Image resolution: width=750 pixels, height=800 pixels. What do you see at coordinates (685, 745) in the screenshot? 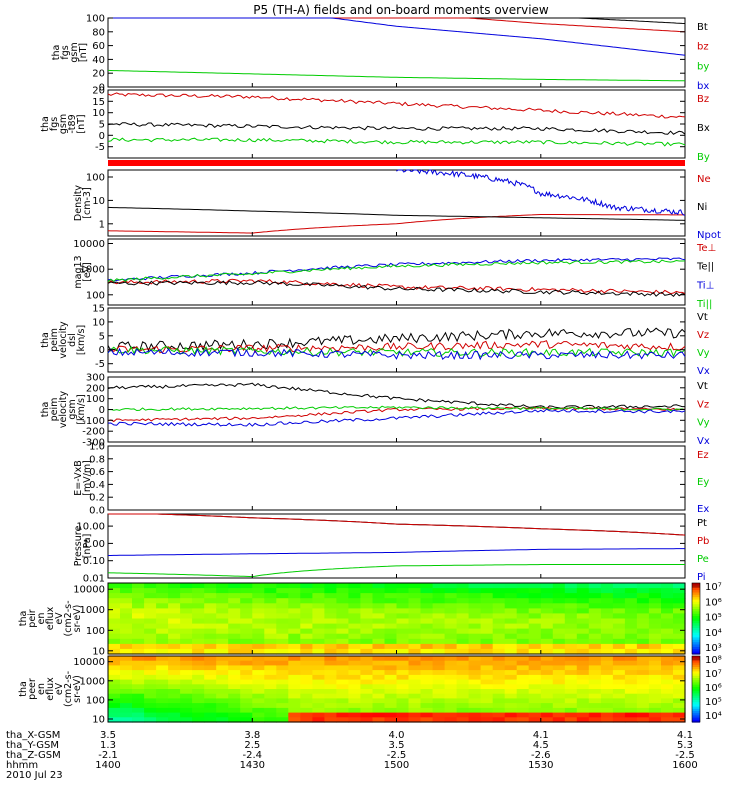
I see `x-row-value: 5.3` at bounding box center [685, 745].